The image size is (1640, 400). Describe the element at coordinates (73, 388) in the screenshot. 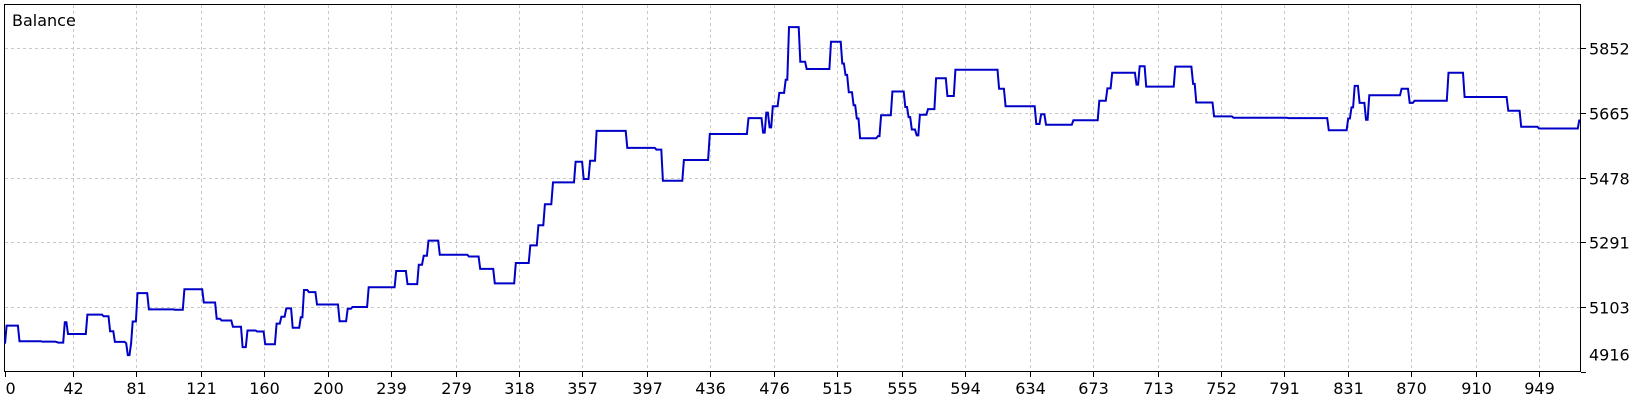

I see `x-tick-label: 42` at that location.